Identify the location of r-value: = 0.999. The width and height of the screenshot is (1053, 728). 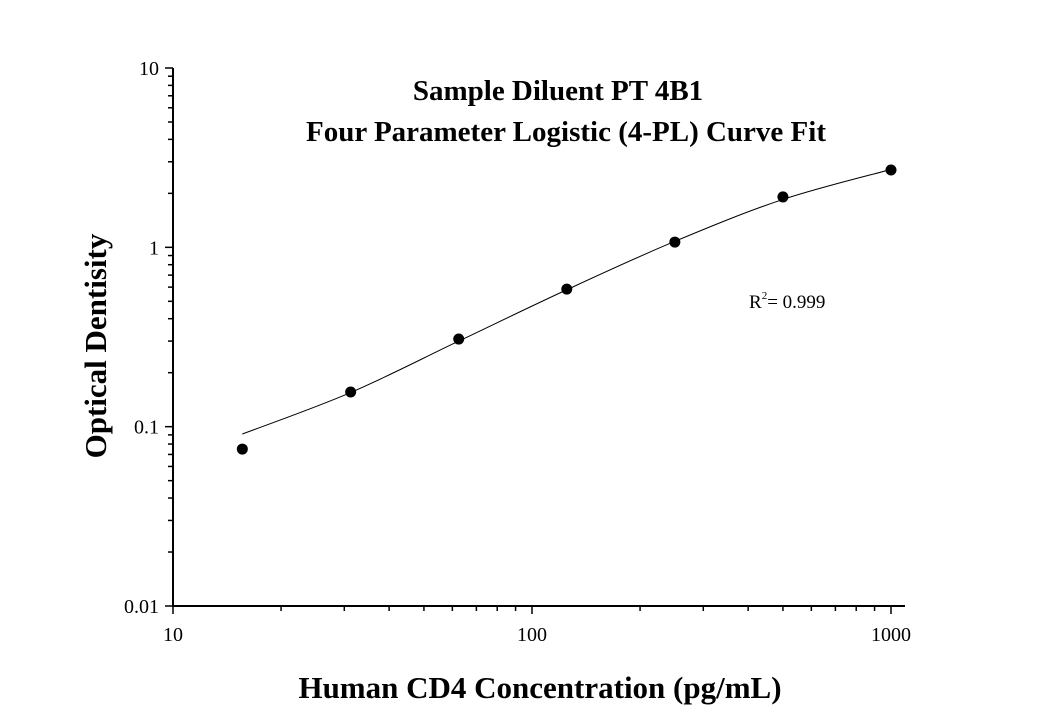
(796, 302).